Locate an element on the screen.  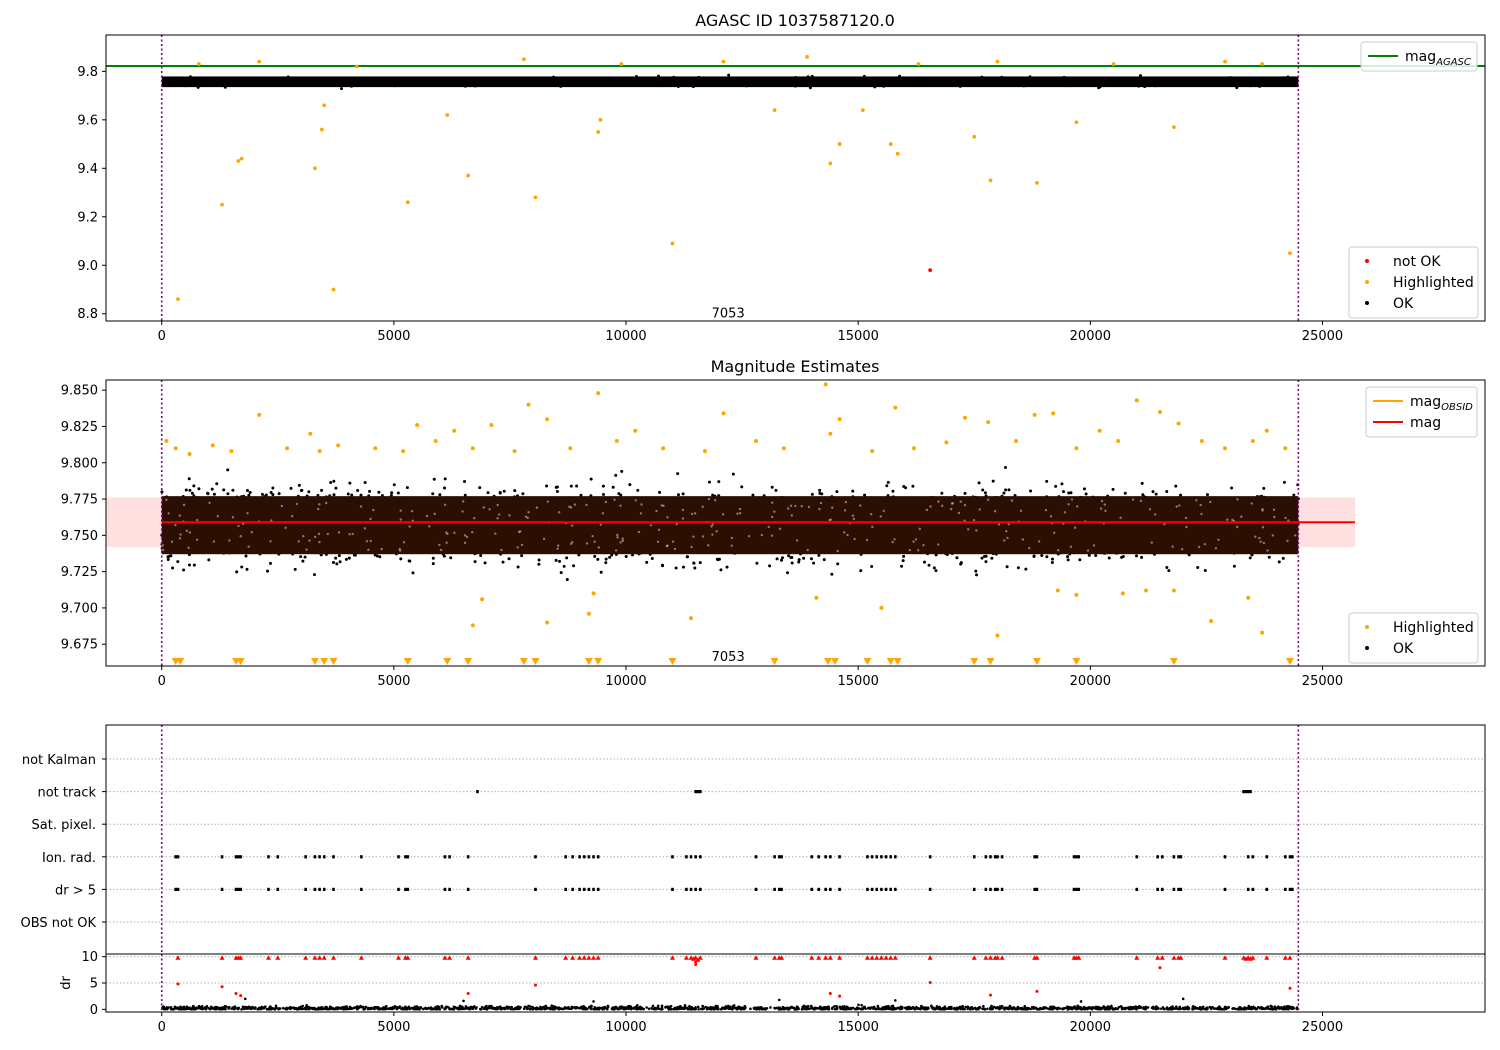
p2-upper-legend-box is located at coordinates (1421, 412).